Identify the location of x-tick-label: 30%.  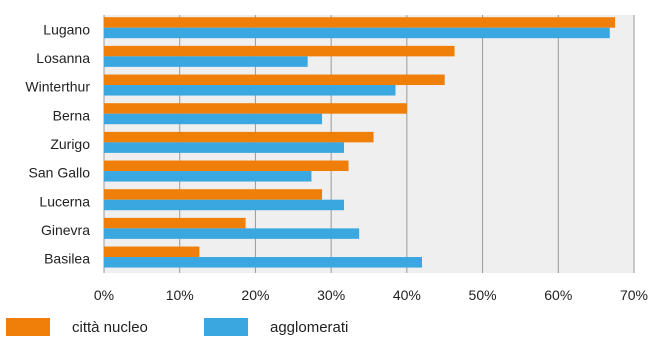
(331, 295).